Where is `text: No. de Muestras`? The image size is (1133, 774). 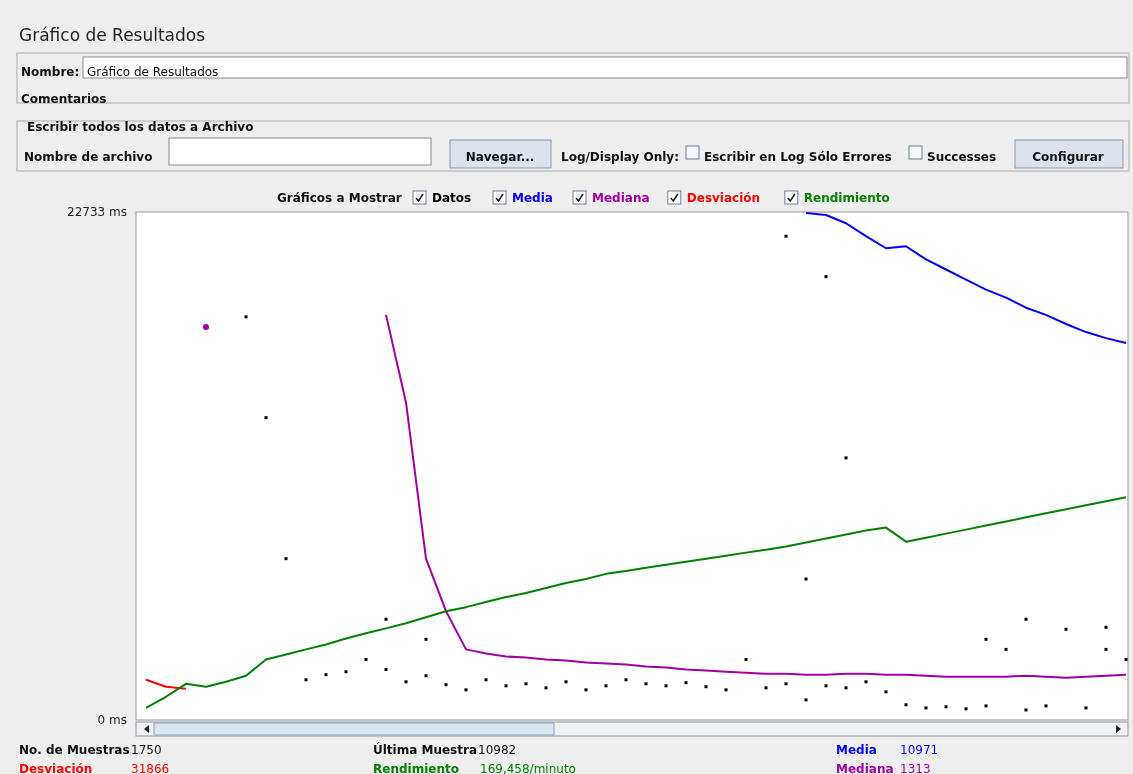
text: No. de Muestras is located at coordinates (74, 749).